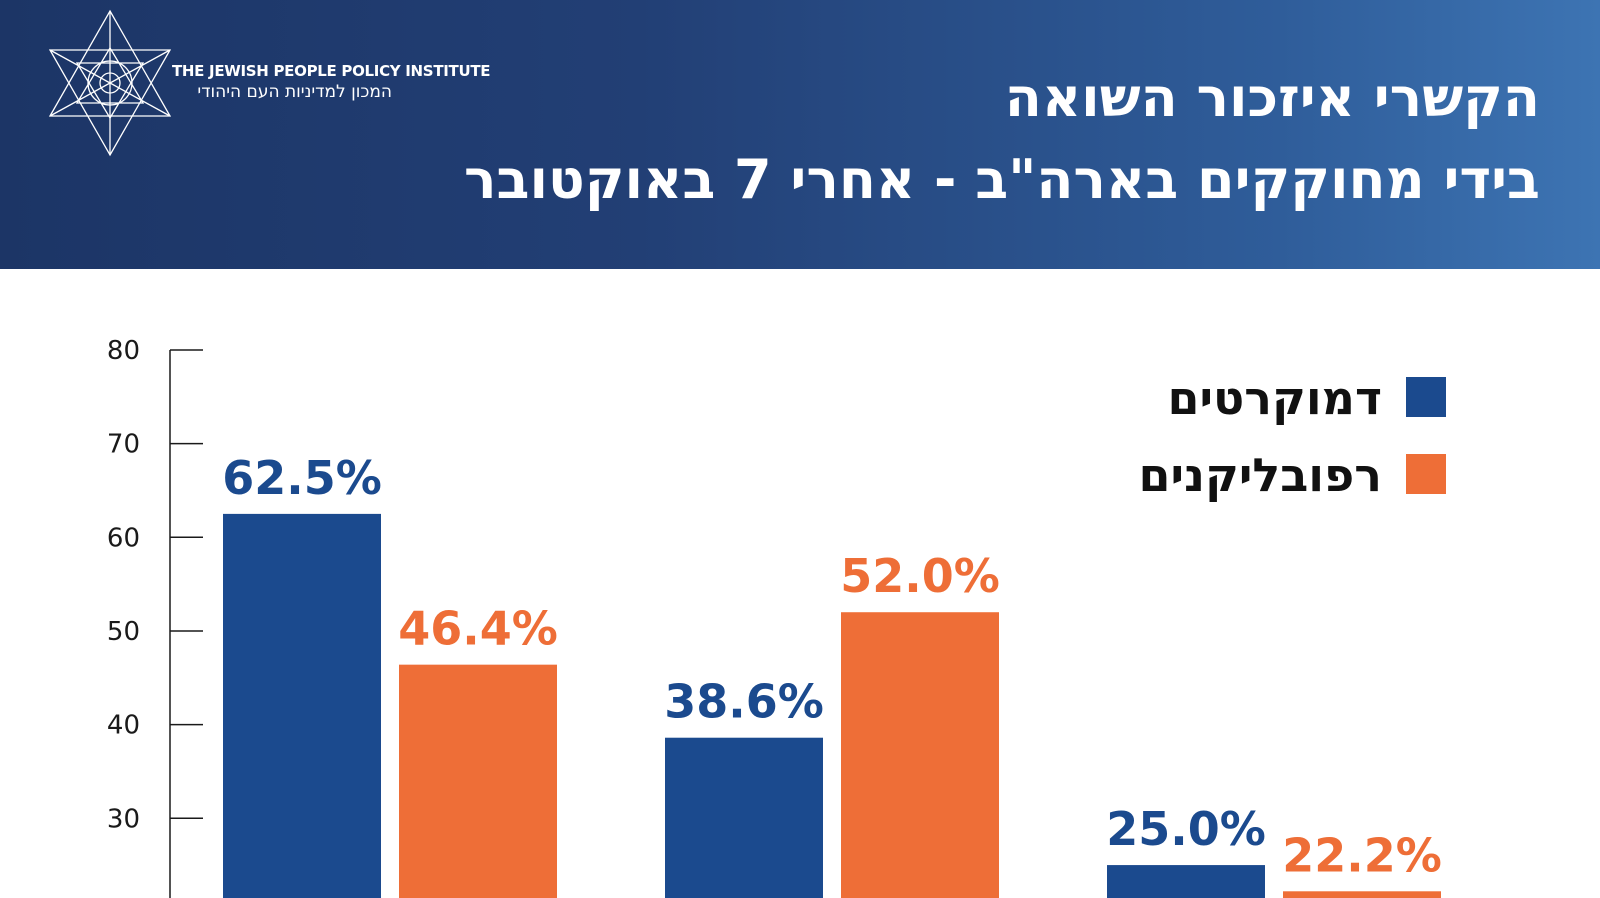  I want to click on legend-swatch-democrats, so click(1426, 397).